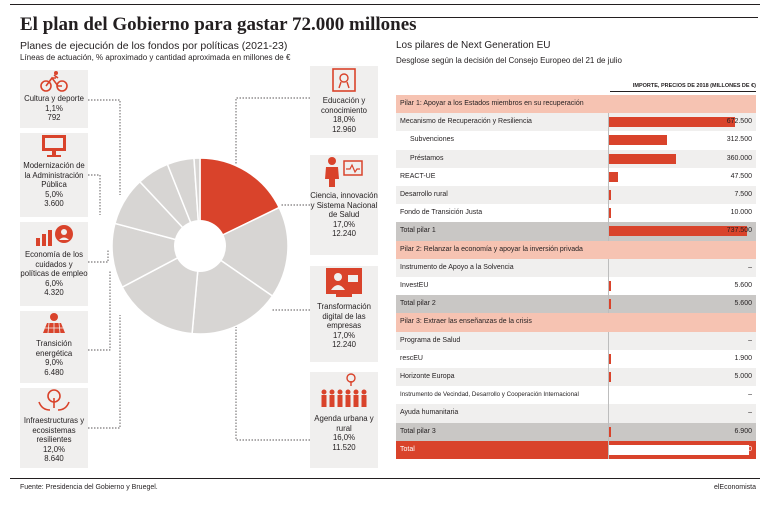 The width and height of the screenshot is (770, 505). Describe the element at coordinates (54, 203) in the screenshot. I see `policy-amount: 3.600` at that location.